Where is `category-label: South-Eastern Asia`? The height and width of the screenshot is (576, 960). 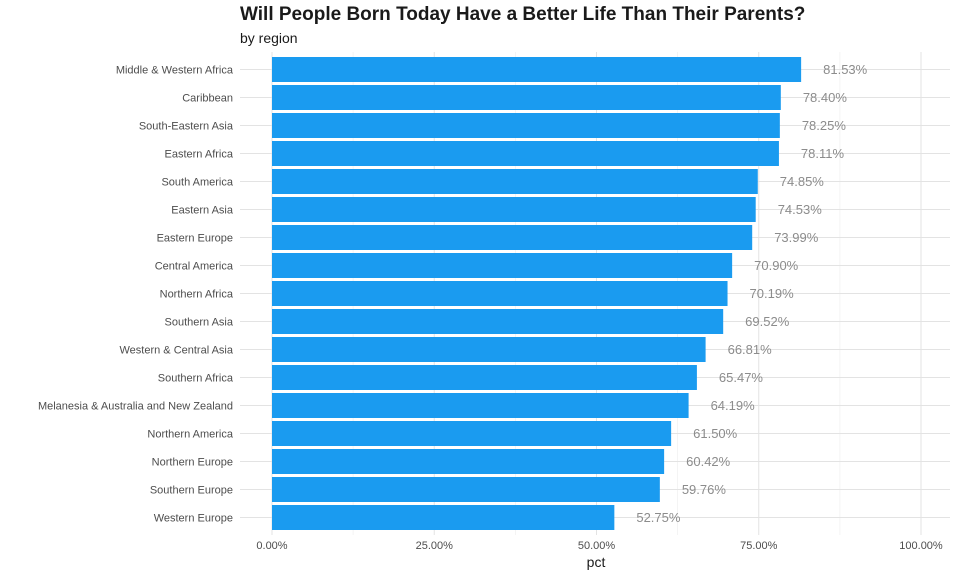 category-label: South-Eastern Asia is located at coordinates (186, 127).